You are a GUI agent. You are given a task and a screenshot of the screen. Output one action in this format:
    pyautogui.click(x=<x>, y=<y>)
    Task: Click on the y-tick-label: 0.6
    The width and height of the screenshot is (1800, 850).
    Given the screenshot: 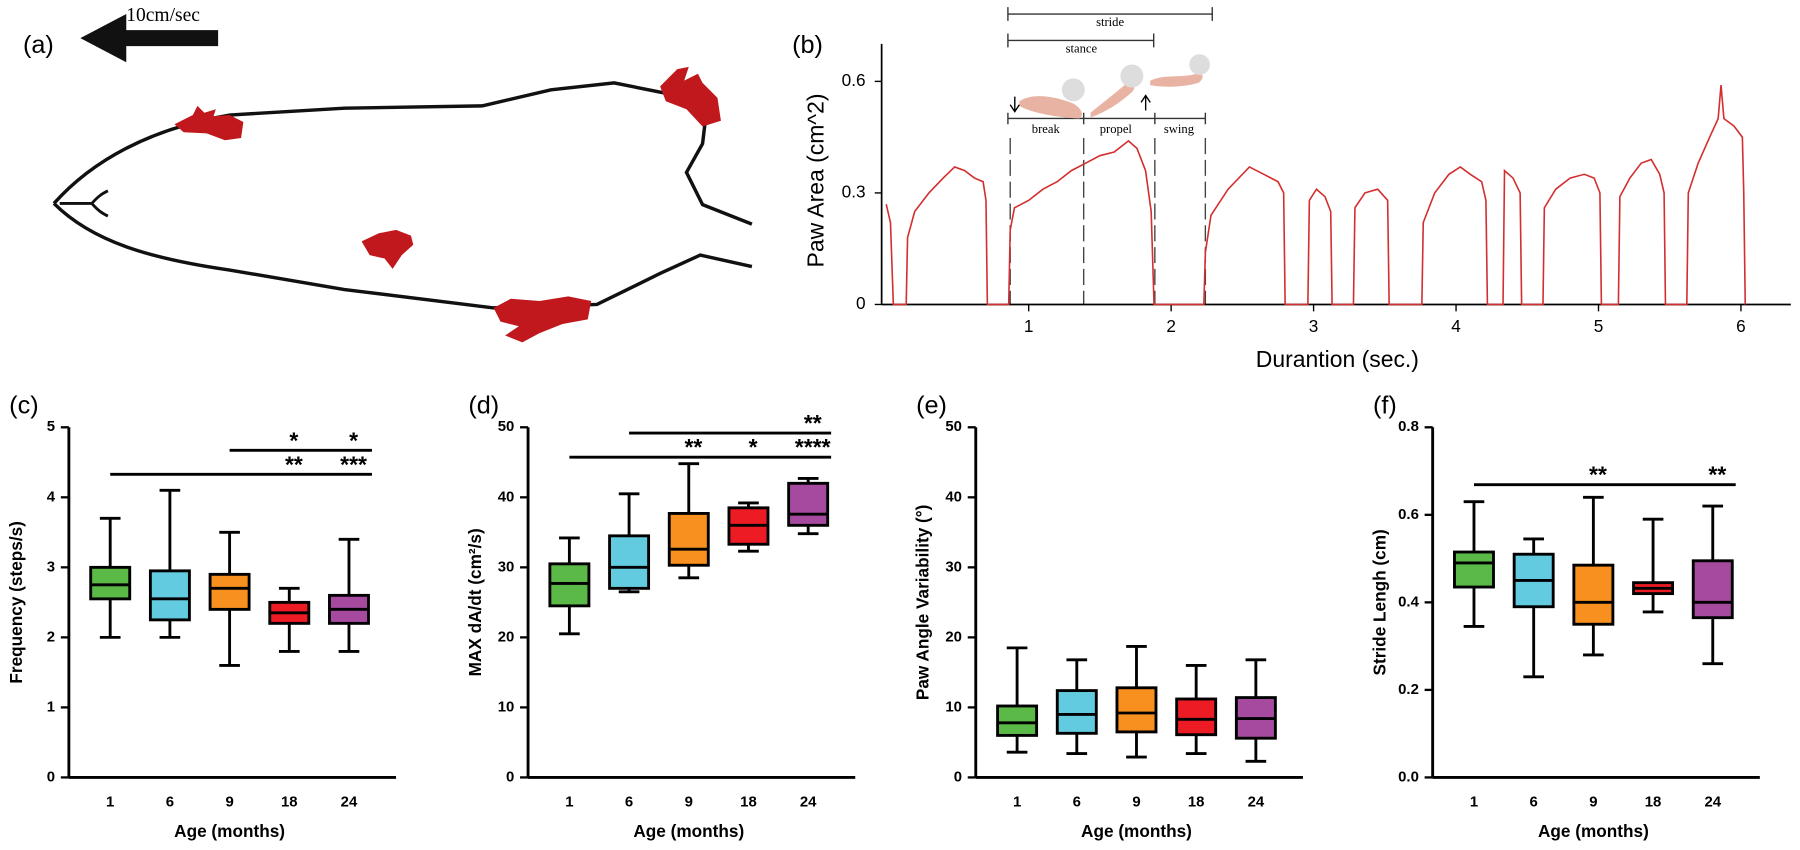 What is the action you would take?
    pyautogui.click(x=854, y=80)
    